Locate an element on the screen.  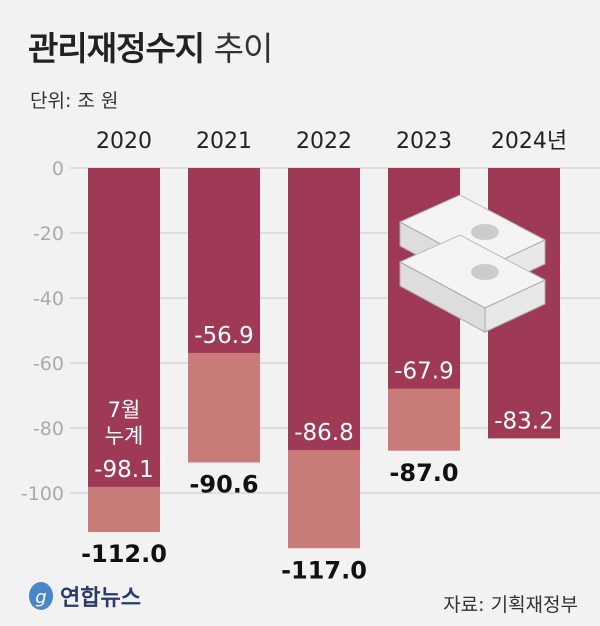
value-label-july: -56.9 is located at coordinates (224, 336).